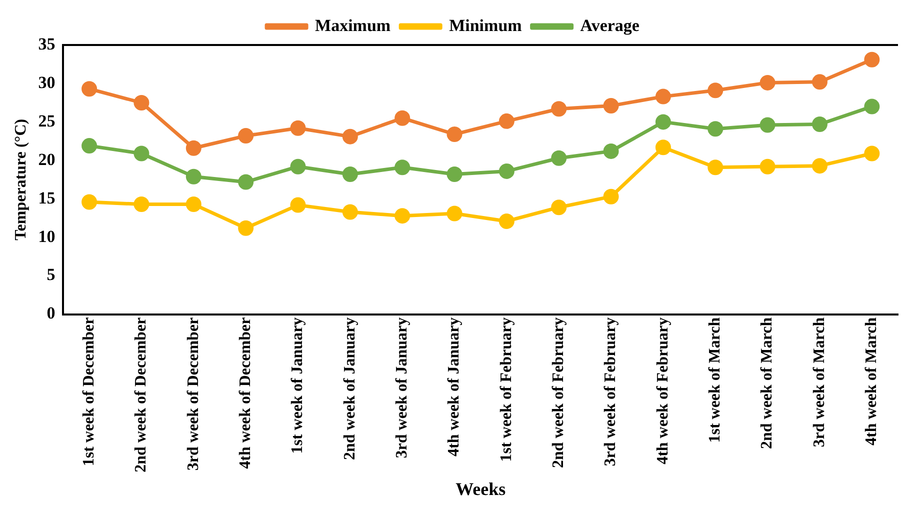 This screenshot has width=918, height=513. I want to click on y-tick-label: 10, so click(47, 236).